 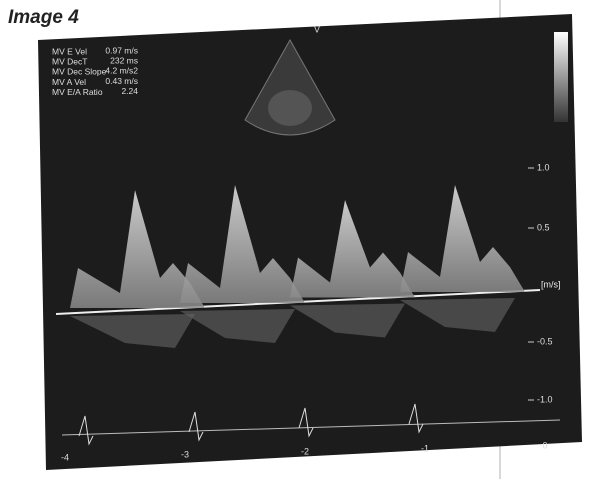 I want to click on velocity-tick-label: 1.0, so click(x=543, y=167).